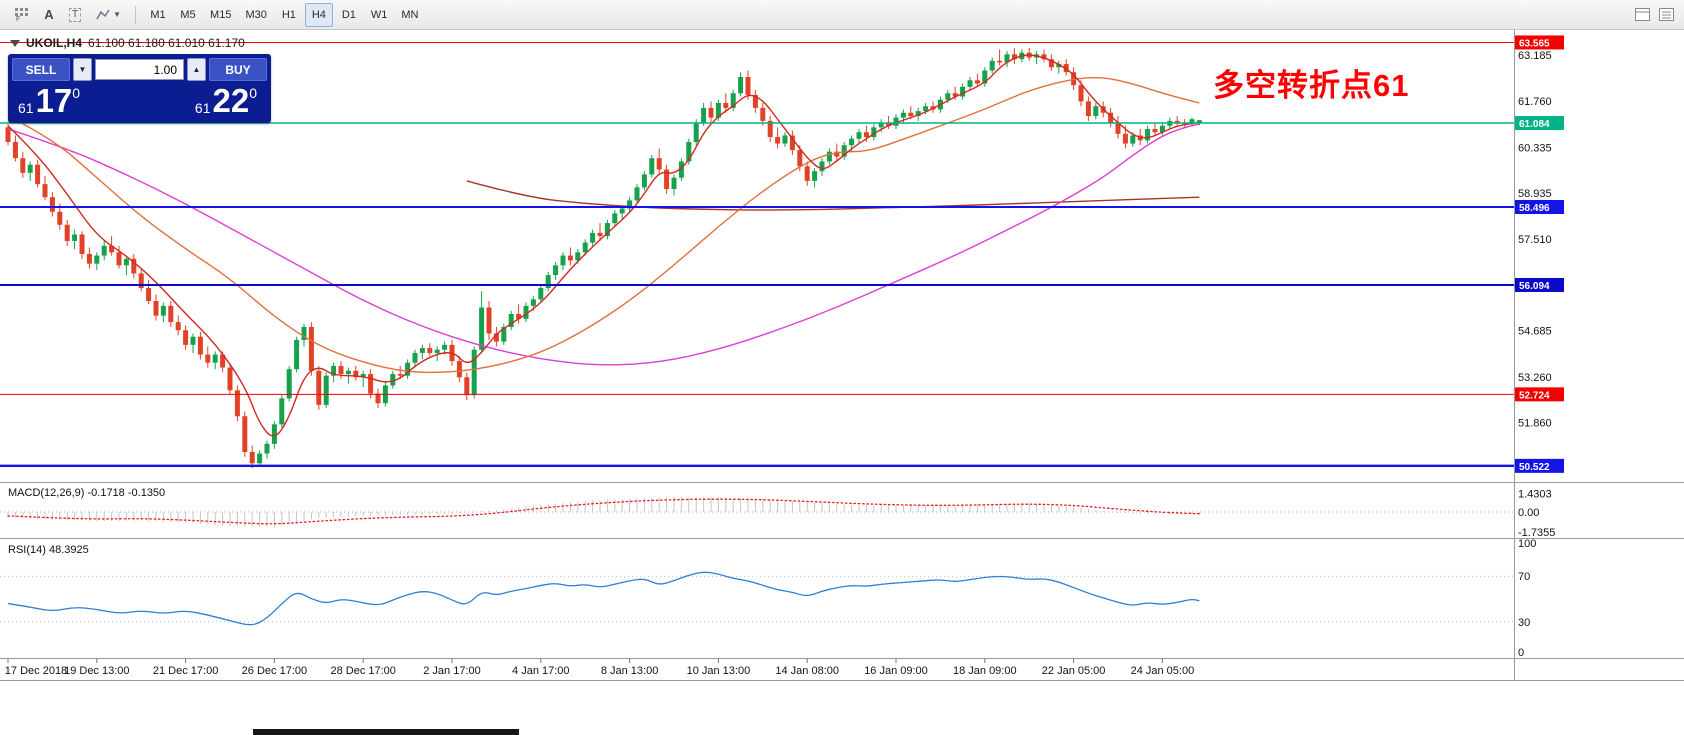 This screenshot has width=1684, height=735. I want to click on volume-decrease-button: ▼, so click(82, 69).